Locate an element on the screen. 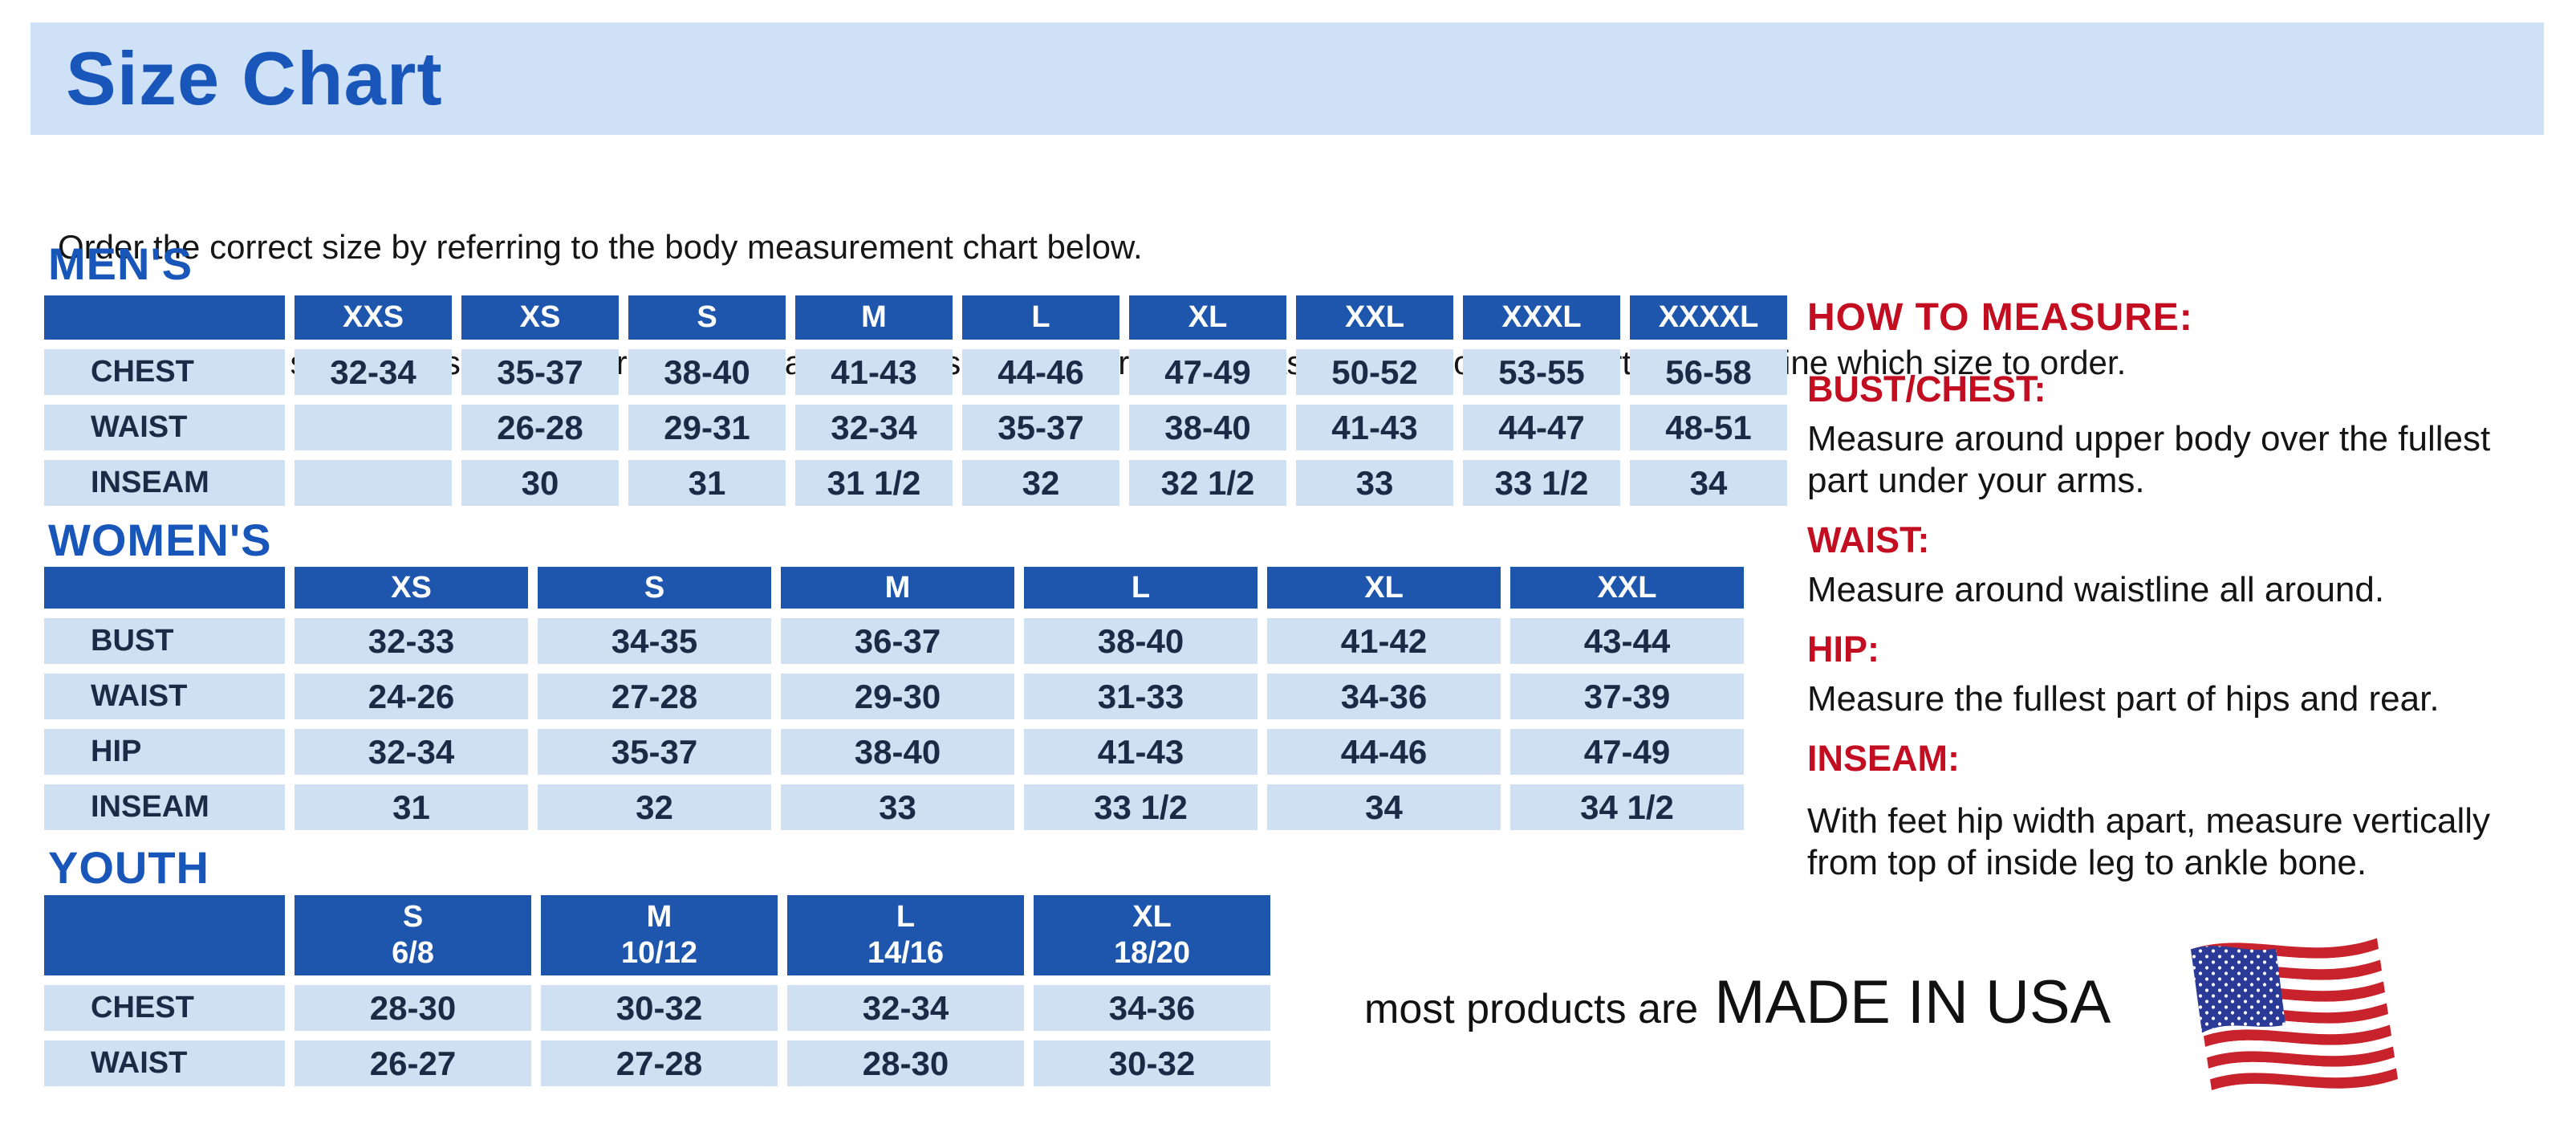 This screenshot has width=2576, height=1132. measure-heading: HIP: is located at coordinates (1843, 649).